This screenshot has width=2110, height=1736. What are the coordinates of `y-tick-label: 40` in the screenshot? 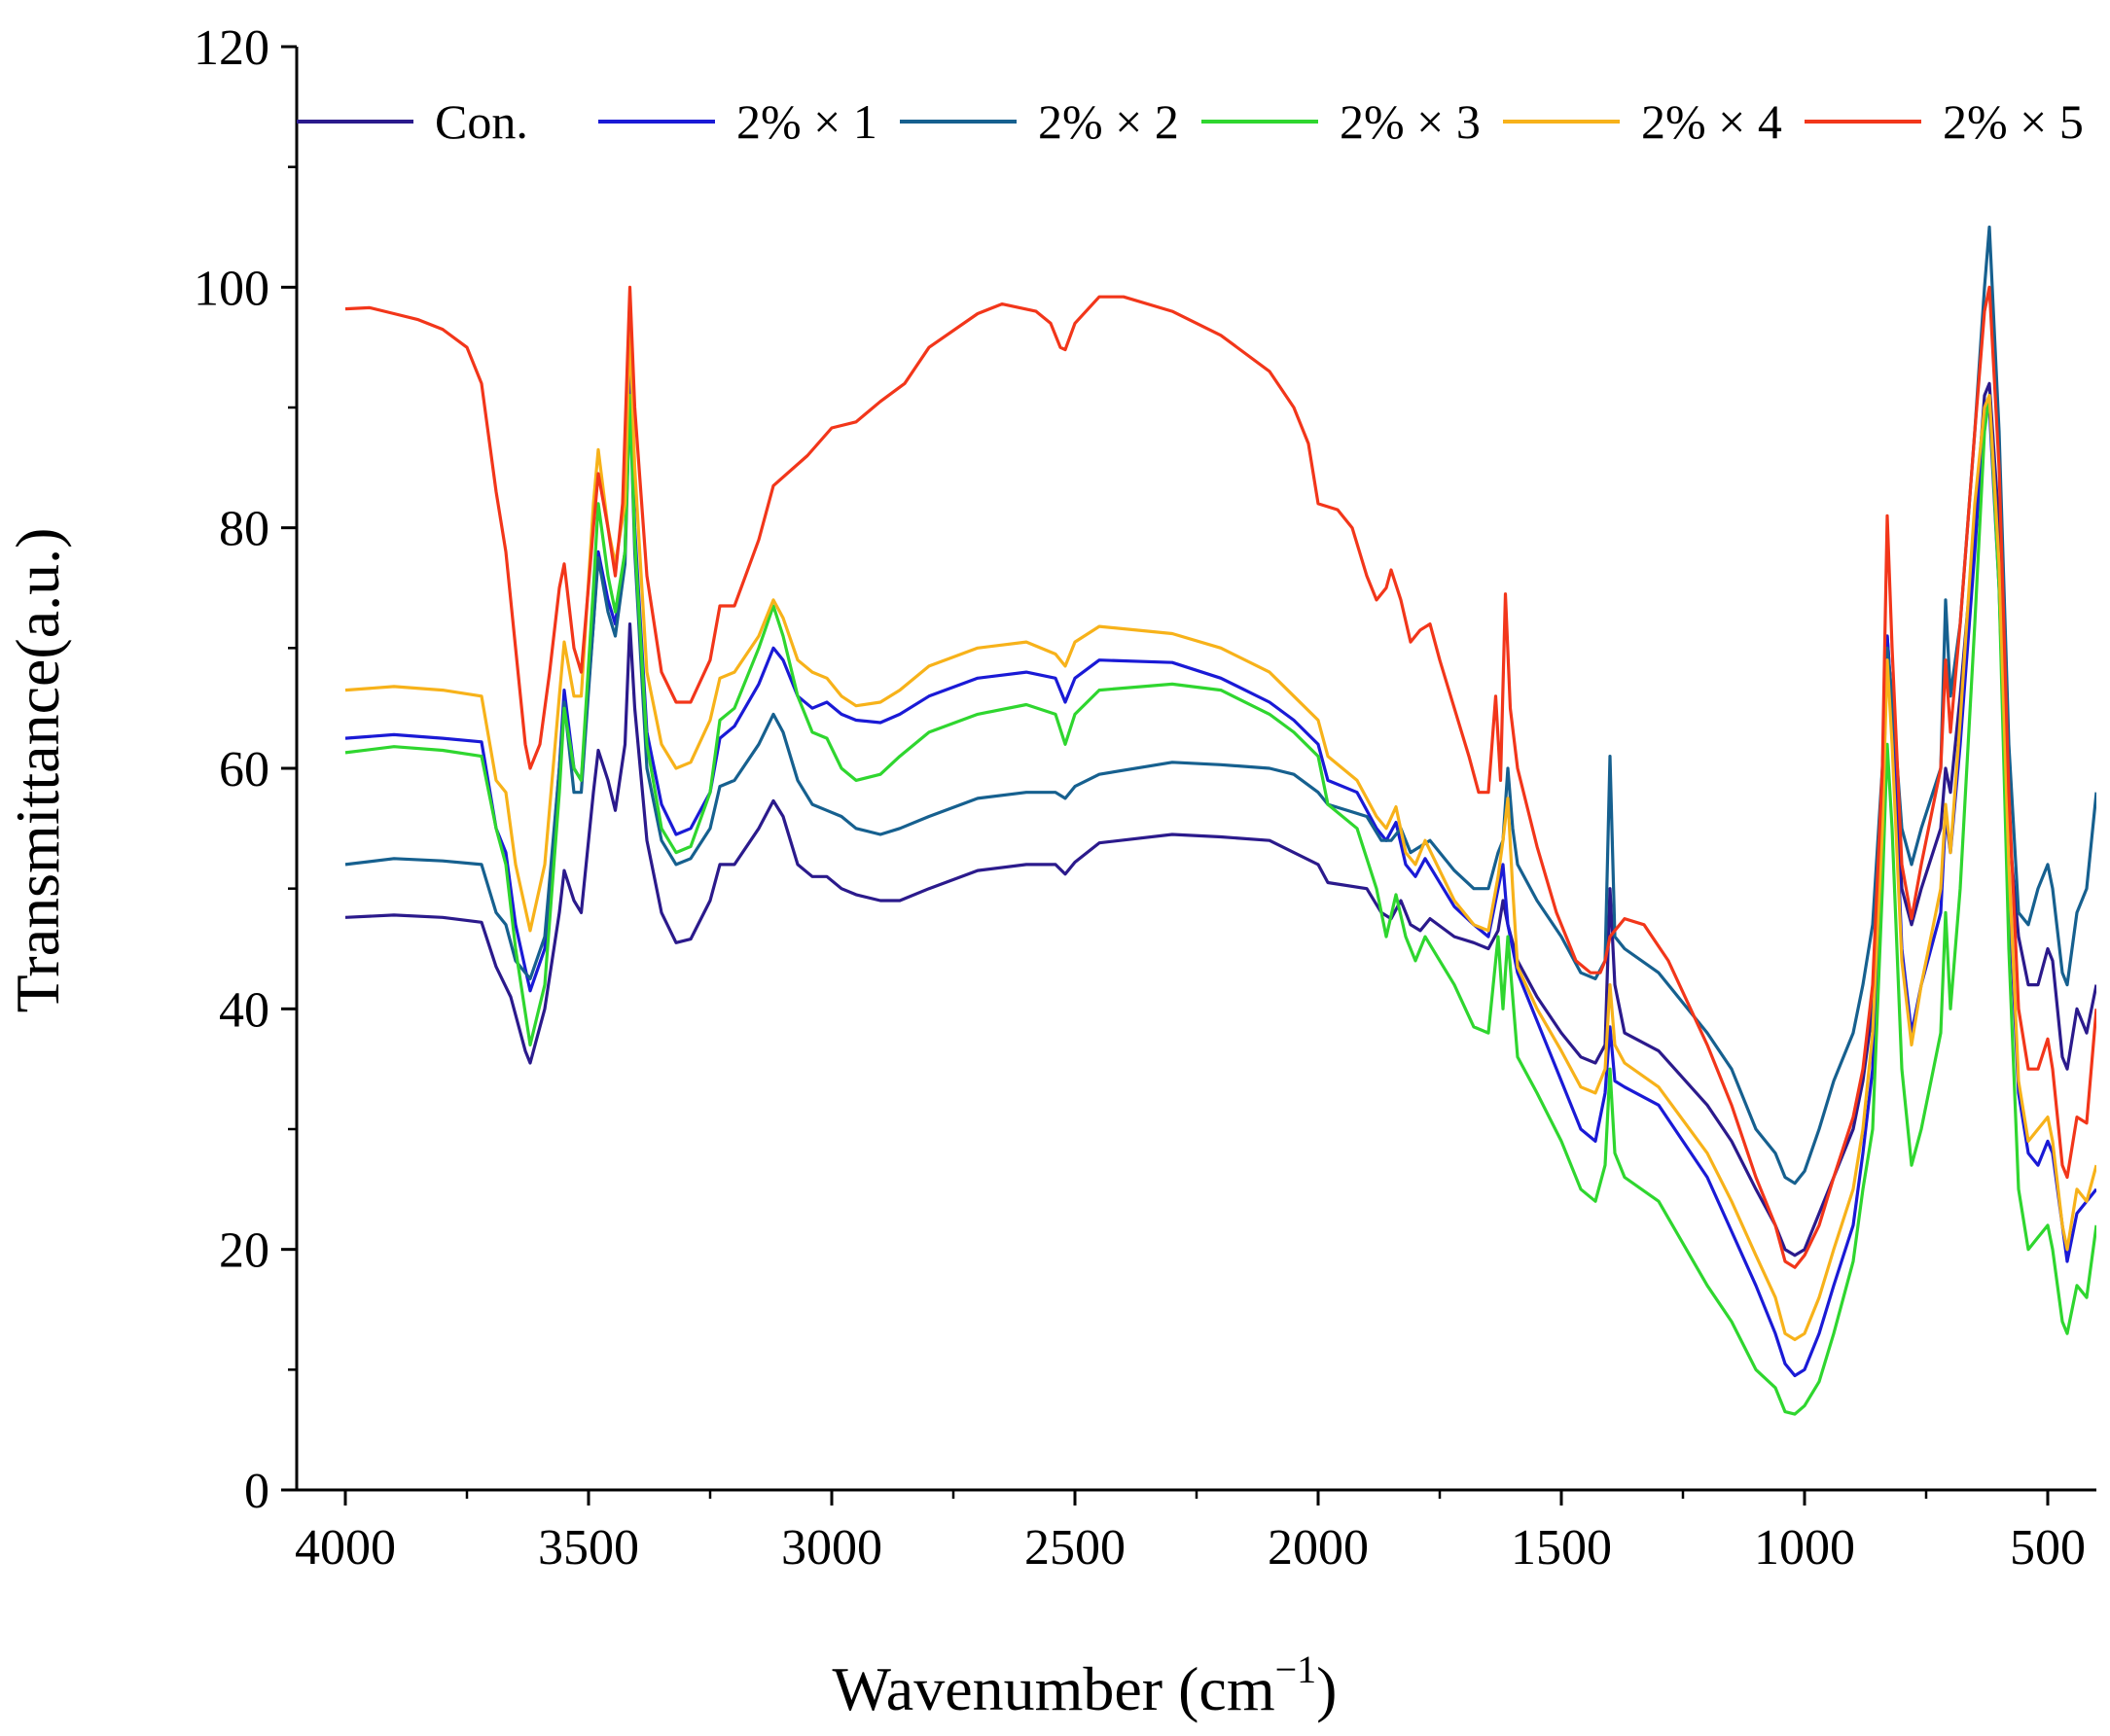 It's located at (244, 1010).